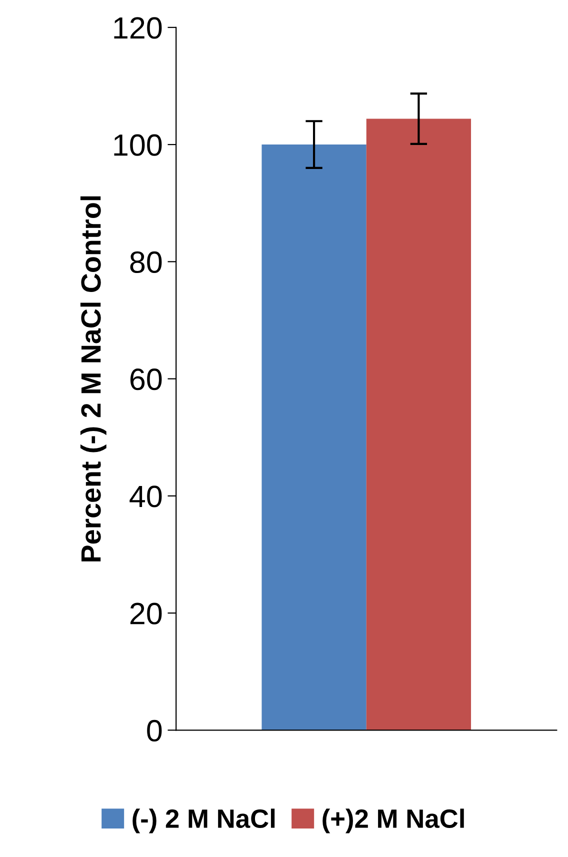  Describe the element at coordinates (154, 731) in the screenshot. I see `y-tick-label: 0` at that location.